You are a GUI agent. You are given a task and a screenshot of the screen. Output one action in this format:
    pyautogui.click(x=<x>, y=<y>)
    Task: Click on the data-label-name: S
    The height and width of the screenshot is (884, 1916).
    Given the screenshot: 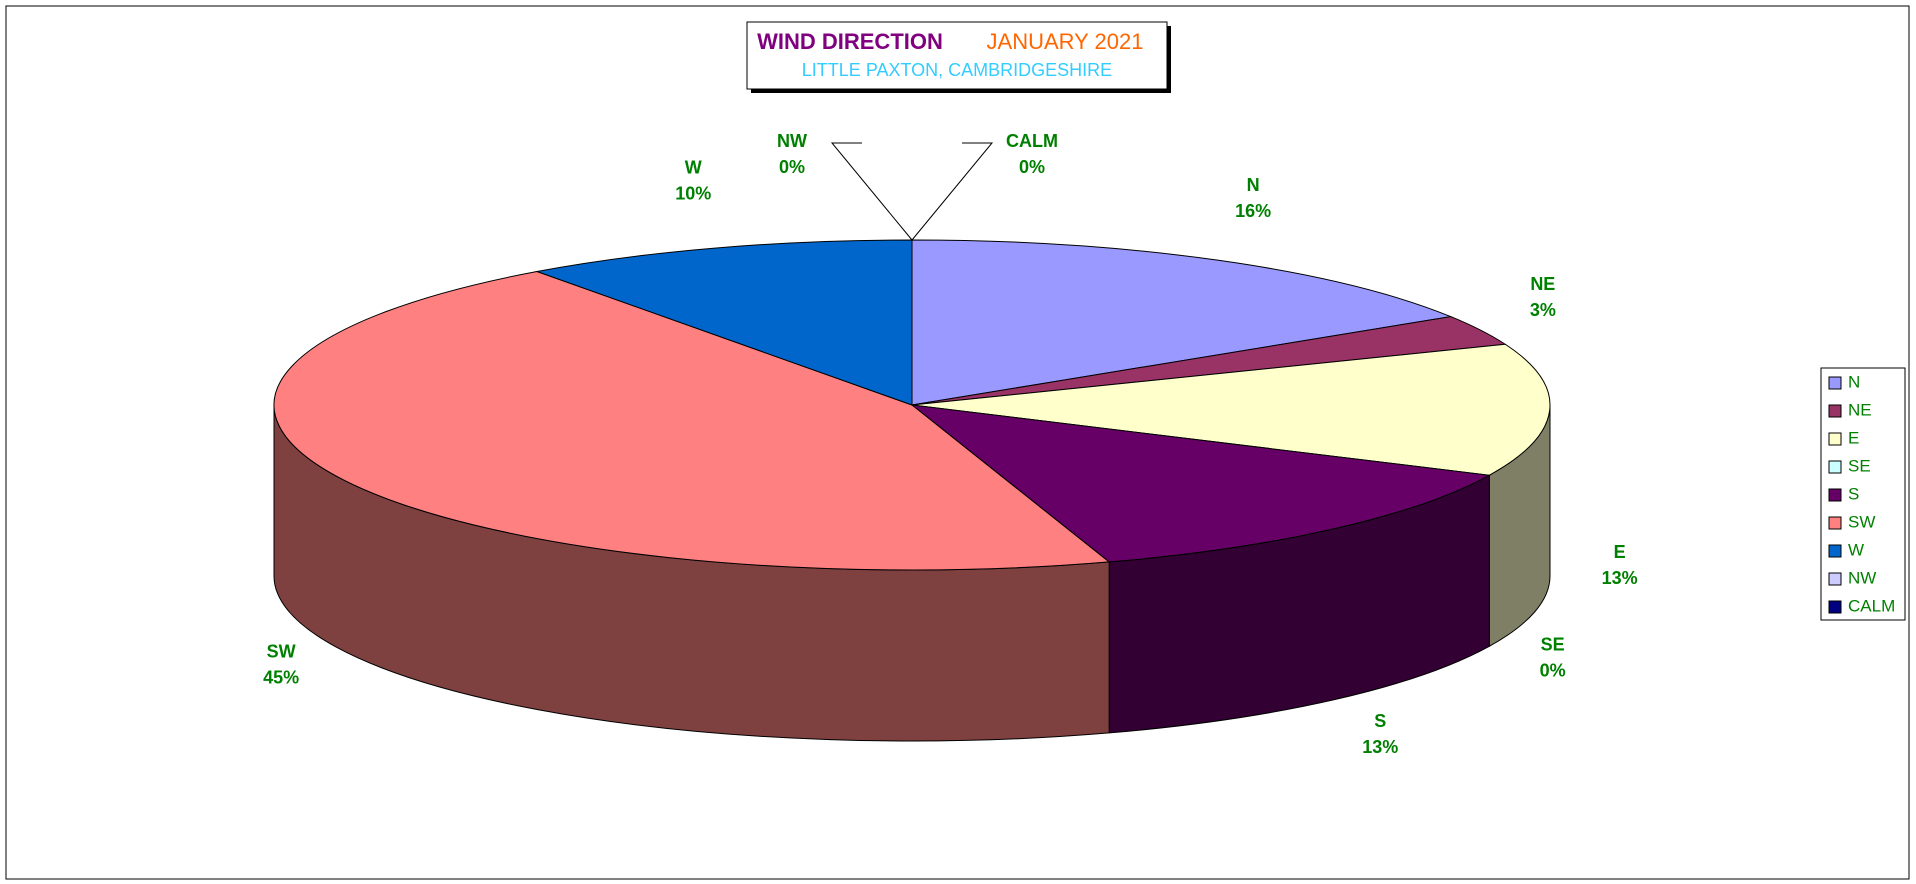 What is the action you would take?
    pyautogui.click(x=1380, y=721)
    